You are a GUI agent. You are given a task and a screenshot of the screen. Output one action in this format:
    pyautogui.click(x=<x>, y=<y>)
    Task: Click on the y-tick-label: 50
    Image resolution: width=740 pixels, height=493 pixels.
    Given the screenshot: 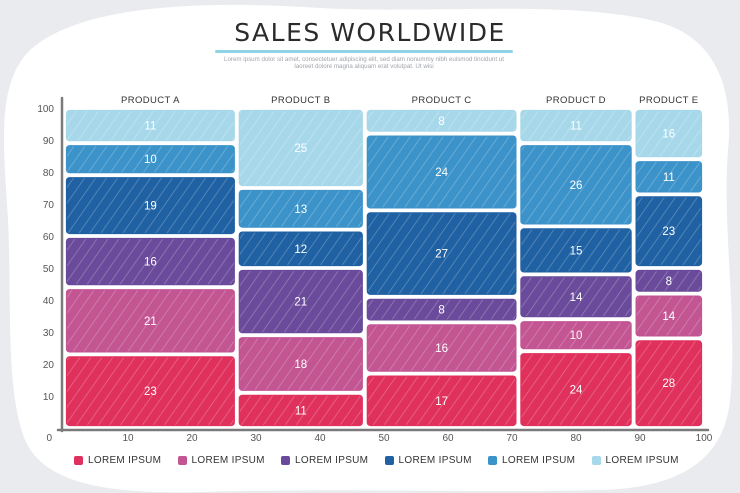 What is the action you would take?
    pyautogui.click(x=49, y=269)
    